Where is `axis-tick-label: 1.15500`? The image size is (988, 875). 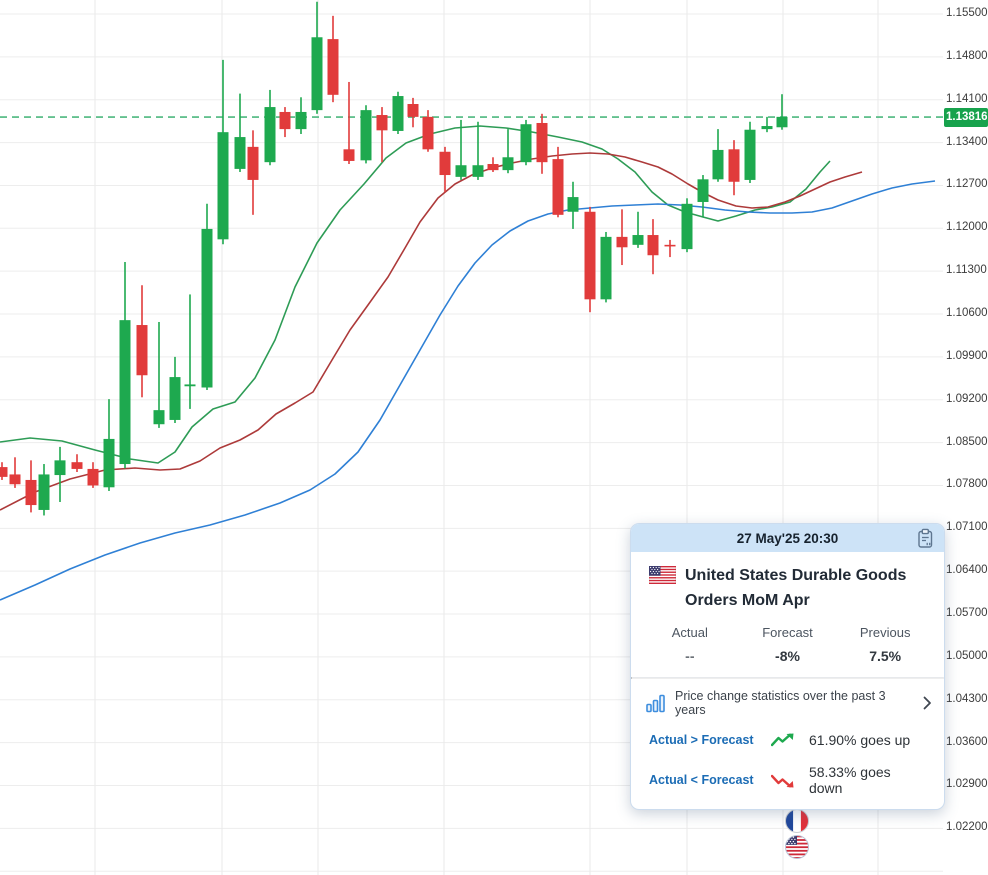
axis-tick-label: 1.15500 is located at coordinates (967, 13).